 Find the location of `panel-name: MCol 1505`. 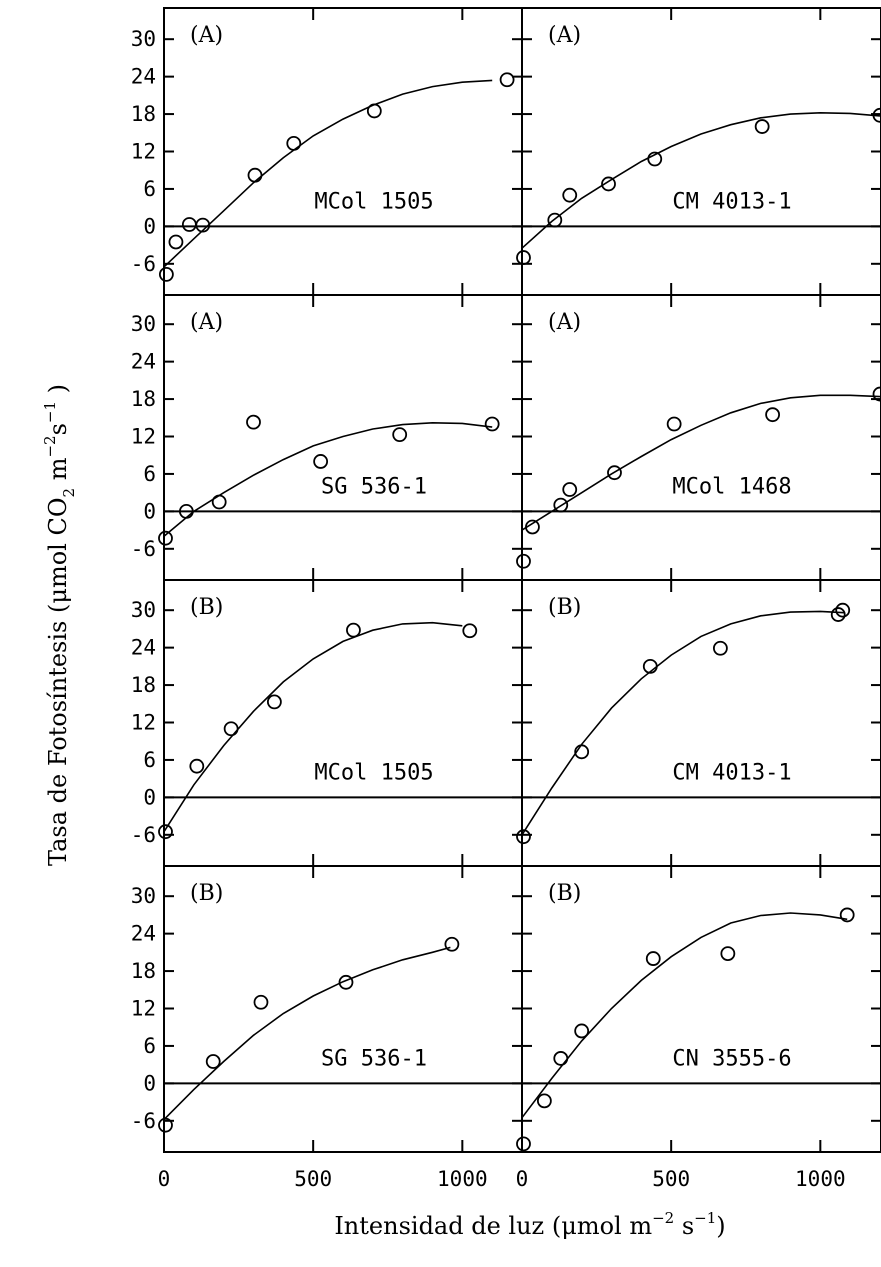

panel-name: MCol 1505 is located at coordinates (373, 201).